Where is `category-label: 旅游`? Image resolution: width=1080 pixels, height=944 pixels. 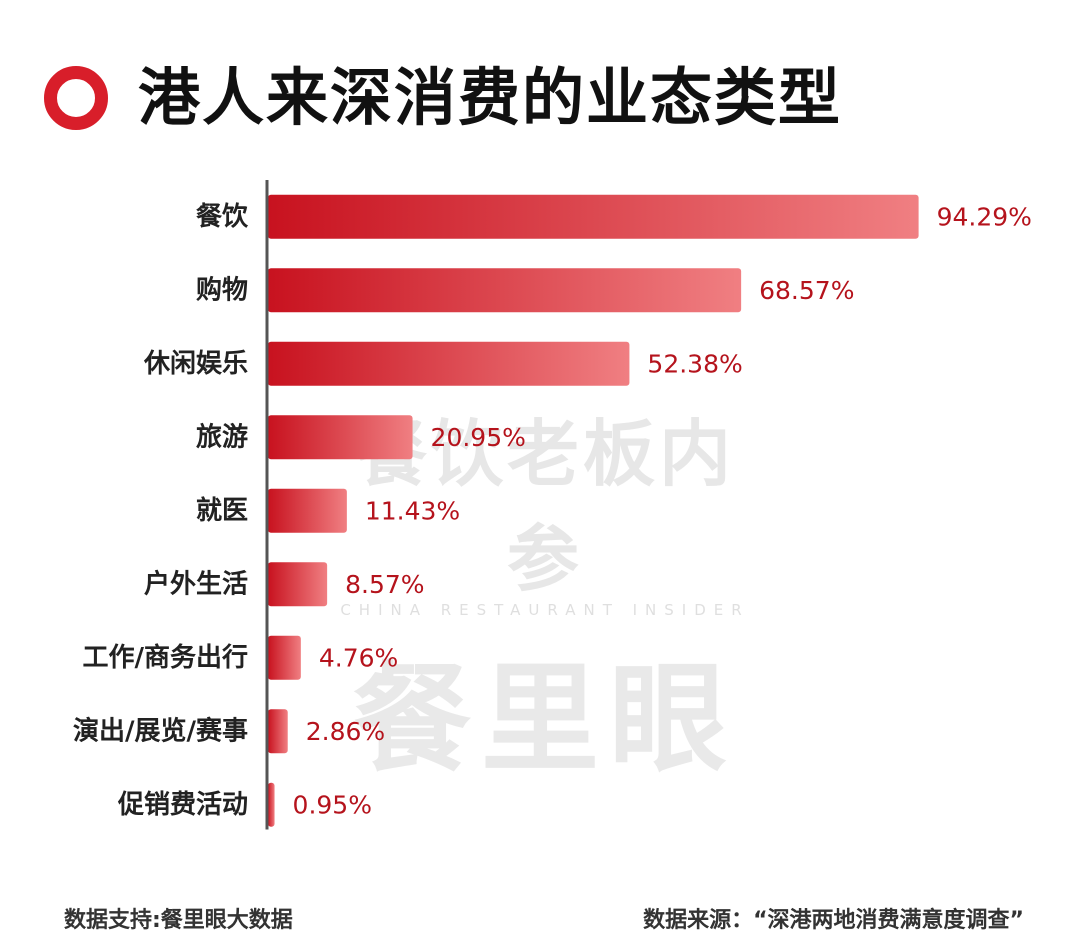
category-label: 旅游 is located at coordinates (222, 437).